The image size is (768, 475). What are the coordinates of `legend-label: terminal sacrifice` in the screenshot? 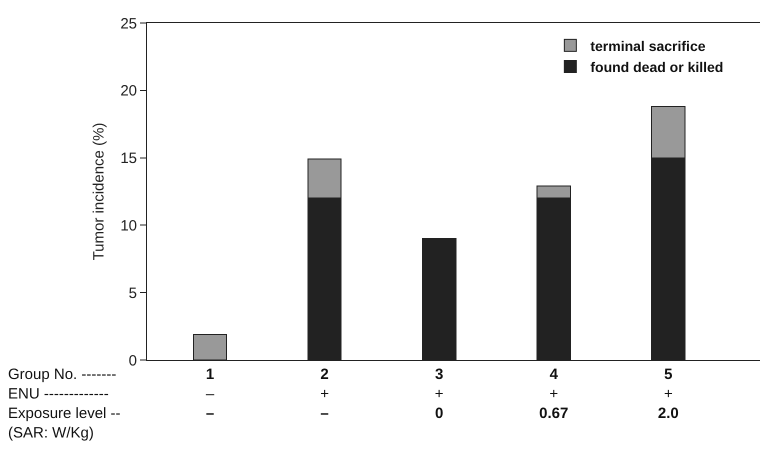 It's located at (648, 46).